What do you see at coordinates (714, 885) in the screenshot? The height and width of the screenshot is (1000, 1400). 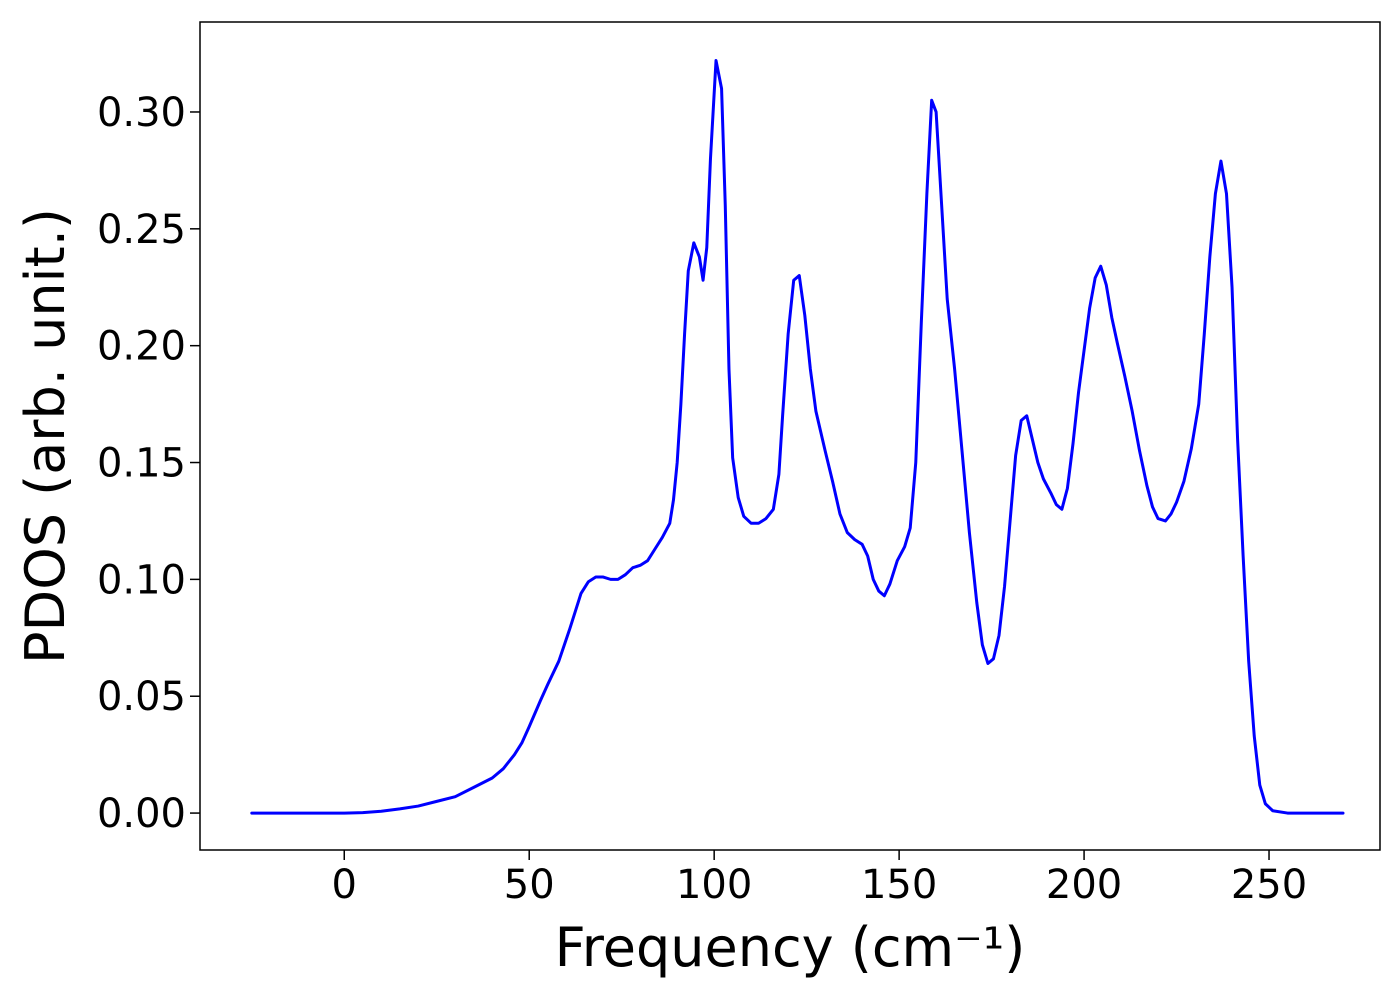 I see `x-tick-label: 100` at bounding box center [714, 885].